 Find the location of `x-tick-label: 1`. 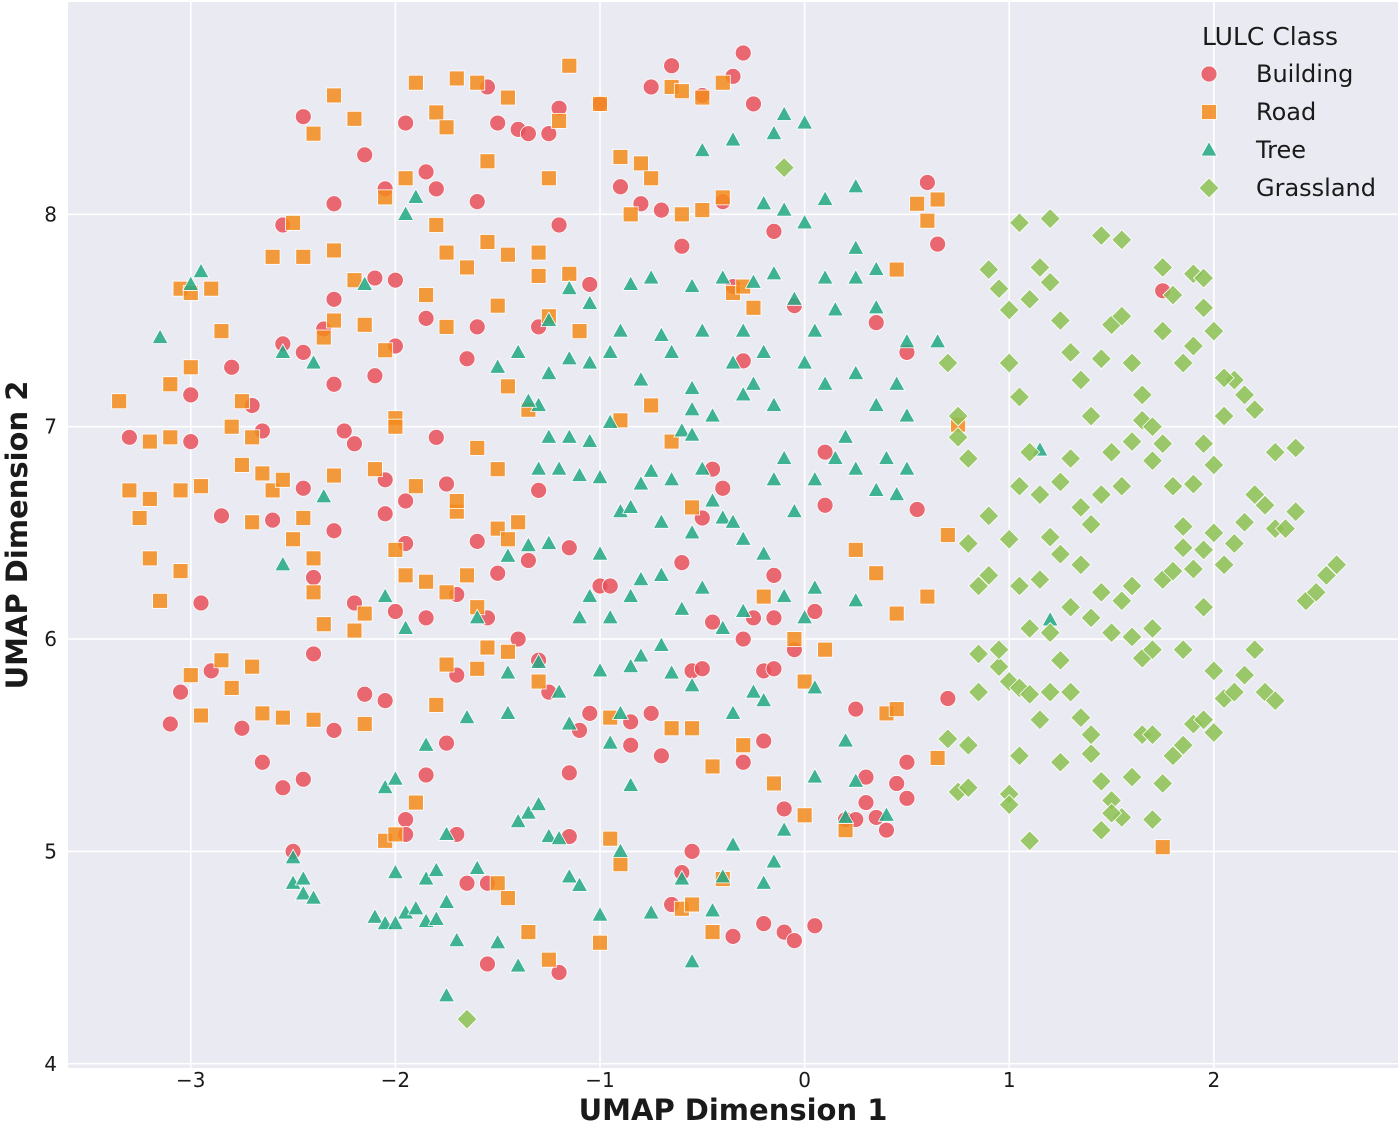

x-tick-label: 1 is located at coordinates (1009, 1080).